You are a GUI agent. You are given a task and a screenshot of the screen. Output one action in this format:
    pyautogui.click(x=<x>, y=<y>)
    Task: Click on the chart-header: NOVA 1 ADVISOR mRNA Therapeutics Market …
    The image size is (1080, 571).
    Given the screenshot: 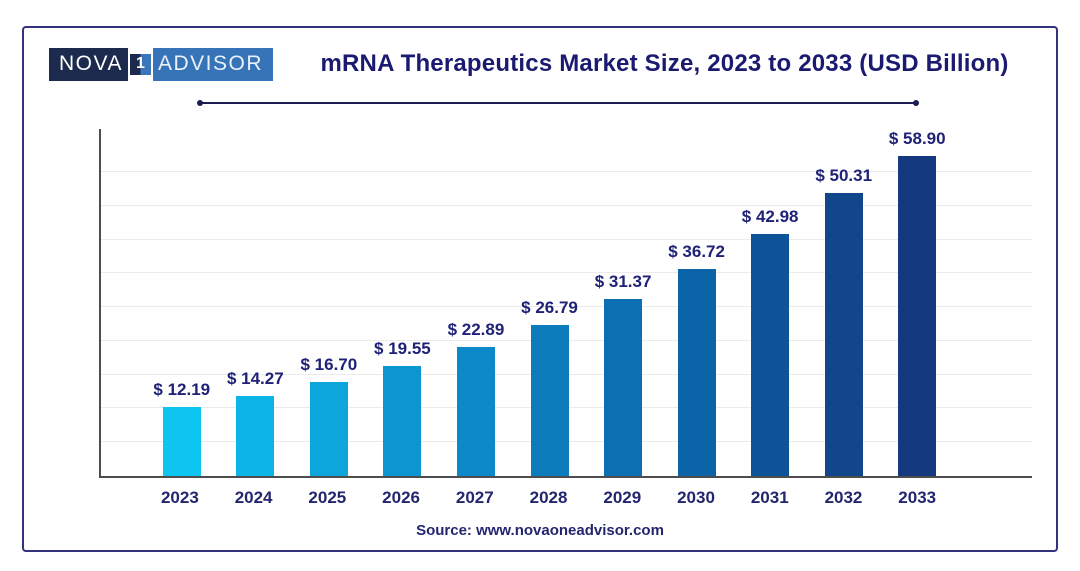 What is the action you would take?
    pyautogui.click(x=540, y=64)
    